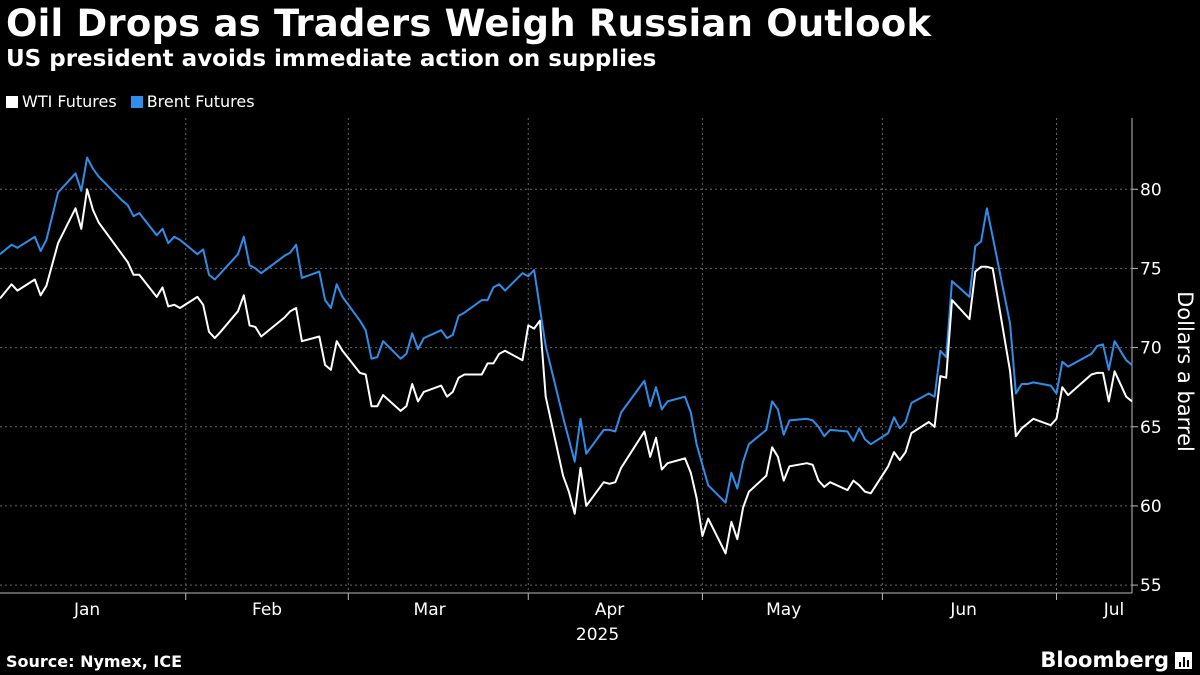 The image size is (1200, 675). I want to click on x-tick-label-jul: Jul, so click(1114, 610).